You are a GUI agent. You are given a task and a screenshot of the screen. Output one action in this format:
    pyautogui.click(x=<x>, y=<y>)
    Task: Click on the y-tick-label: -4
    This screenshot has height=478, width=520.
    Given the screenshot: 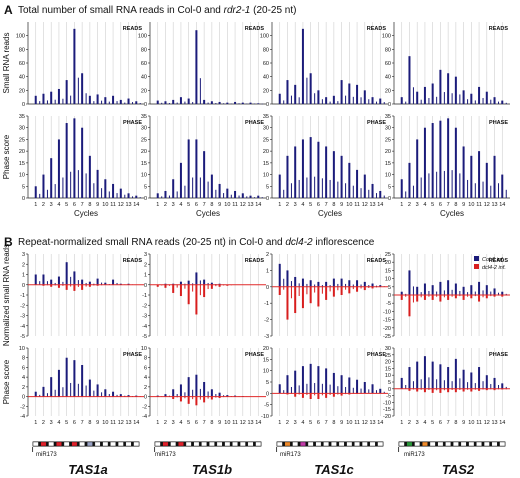 What is the action you would take?
    pyautogui.click(x=22, y=417)
    